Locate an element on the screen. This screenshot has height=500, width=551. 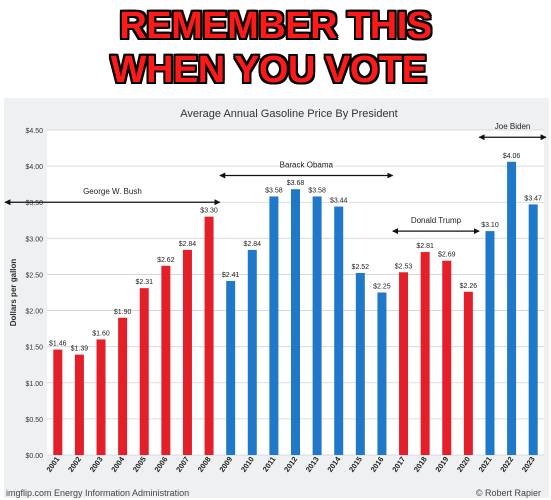
y-tick-label: $1.00 is located at coordinates (34, 384).